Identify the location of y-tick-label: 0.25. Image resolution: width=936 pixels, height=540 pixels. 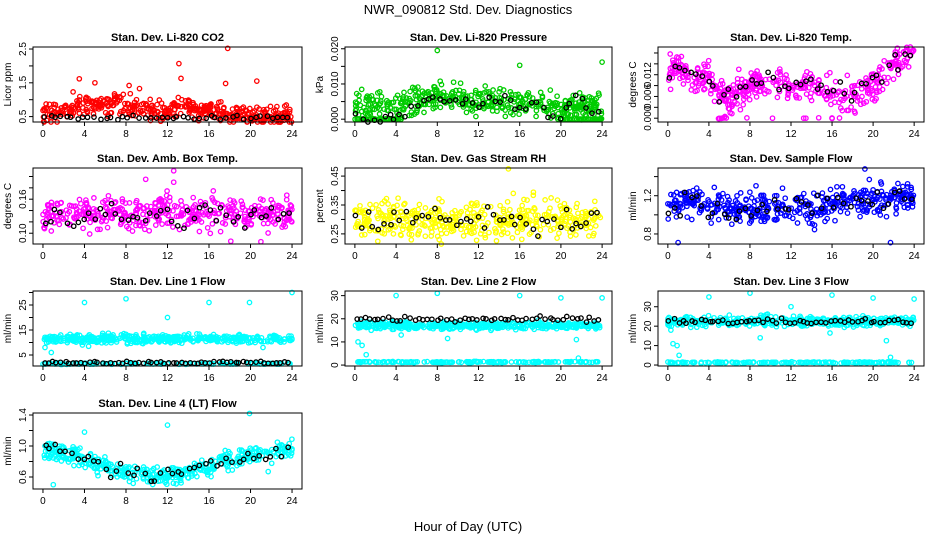
(335, 234).